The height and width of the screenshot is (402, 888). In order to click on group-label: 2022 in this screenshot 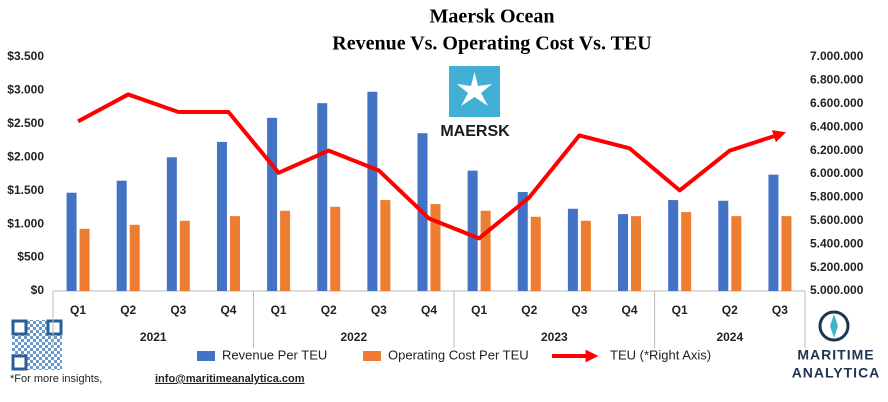, I will do `click(353, 337)`.